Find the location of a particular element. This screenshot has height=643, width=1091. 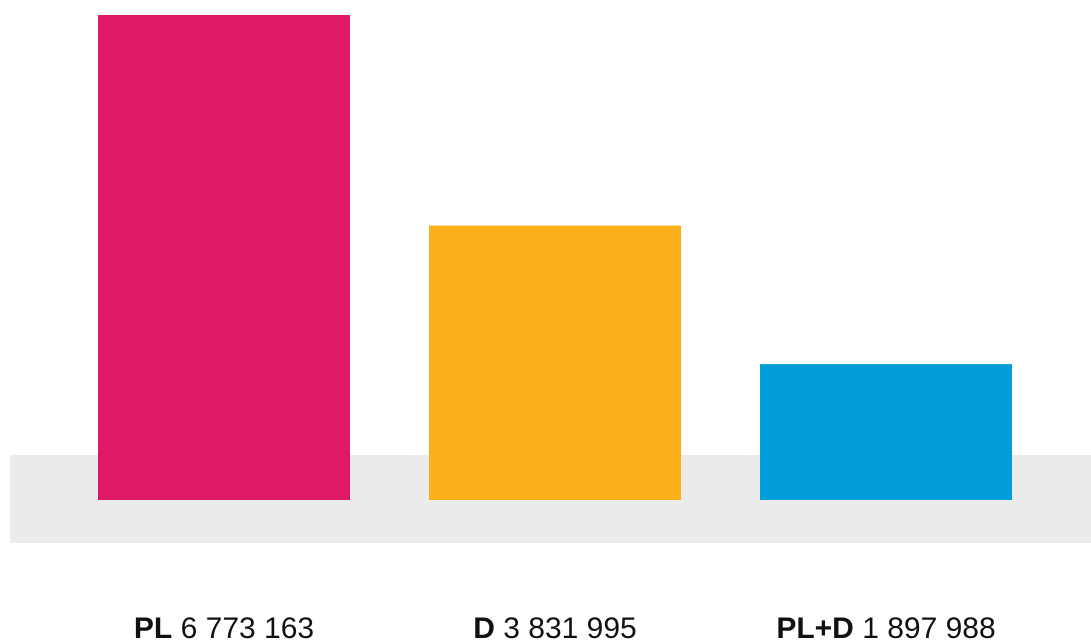

bar-pl-d is located at coordinates (886, 432).